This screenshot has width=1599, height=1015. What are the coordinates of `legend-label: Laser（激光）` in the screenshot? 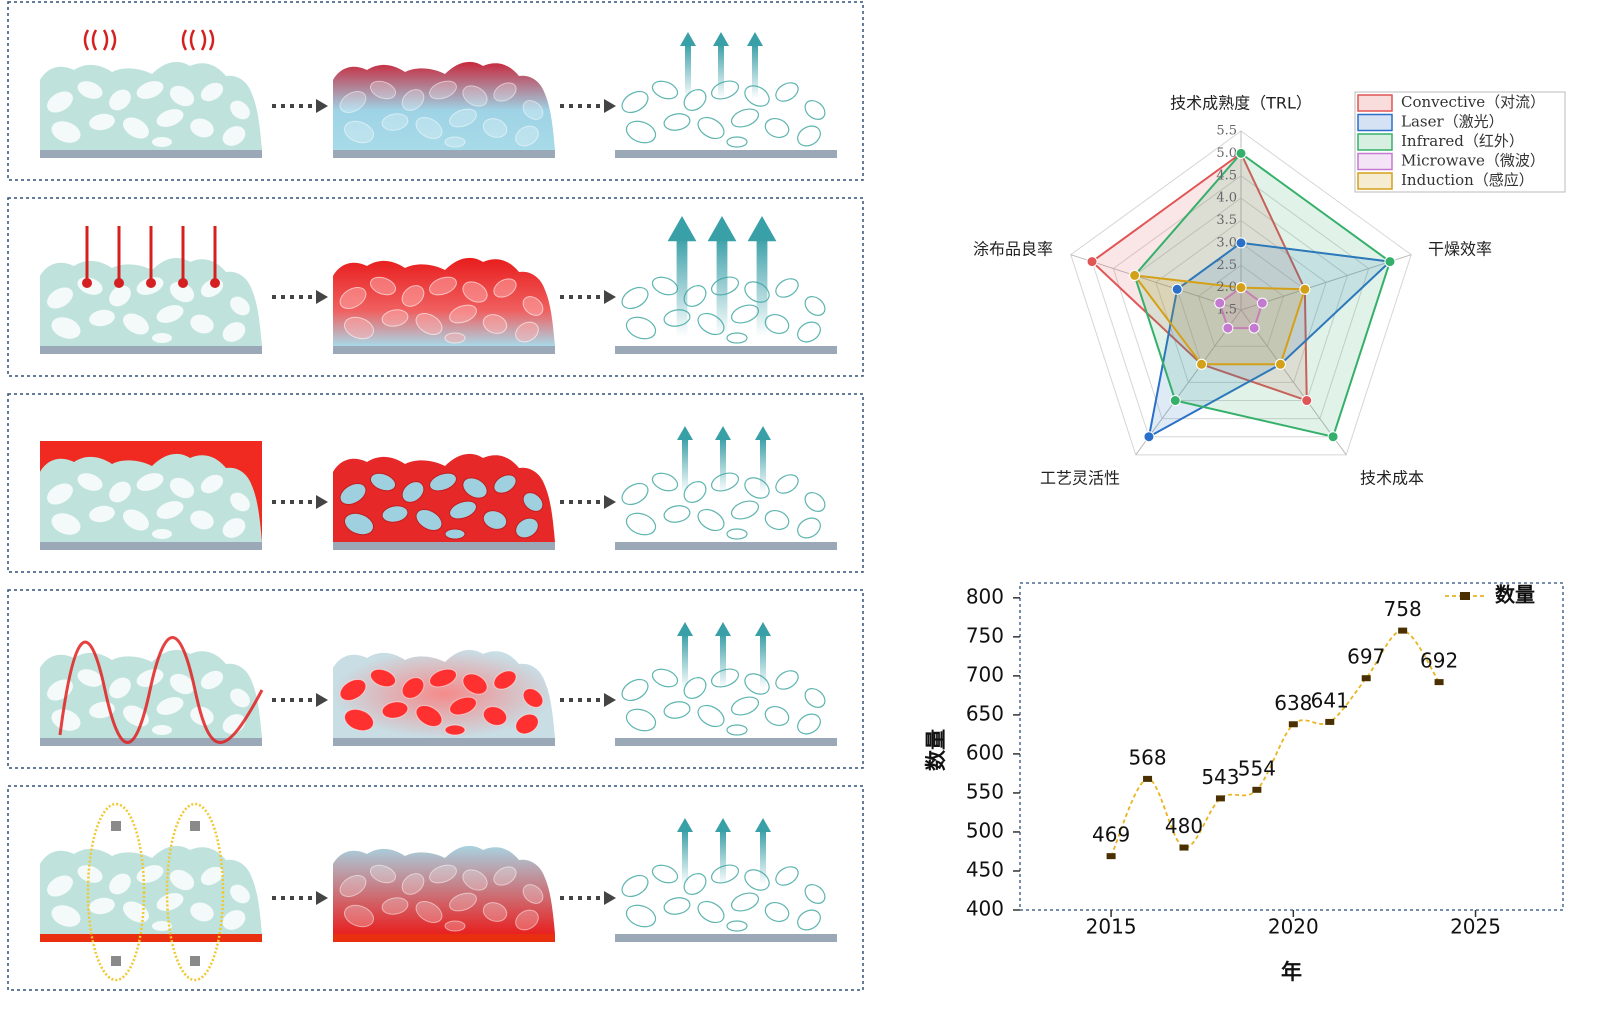 It's located at (1452, 122).